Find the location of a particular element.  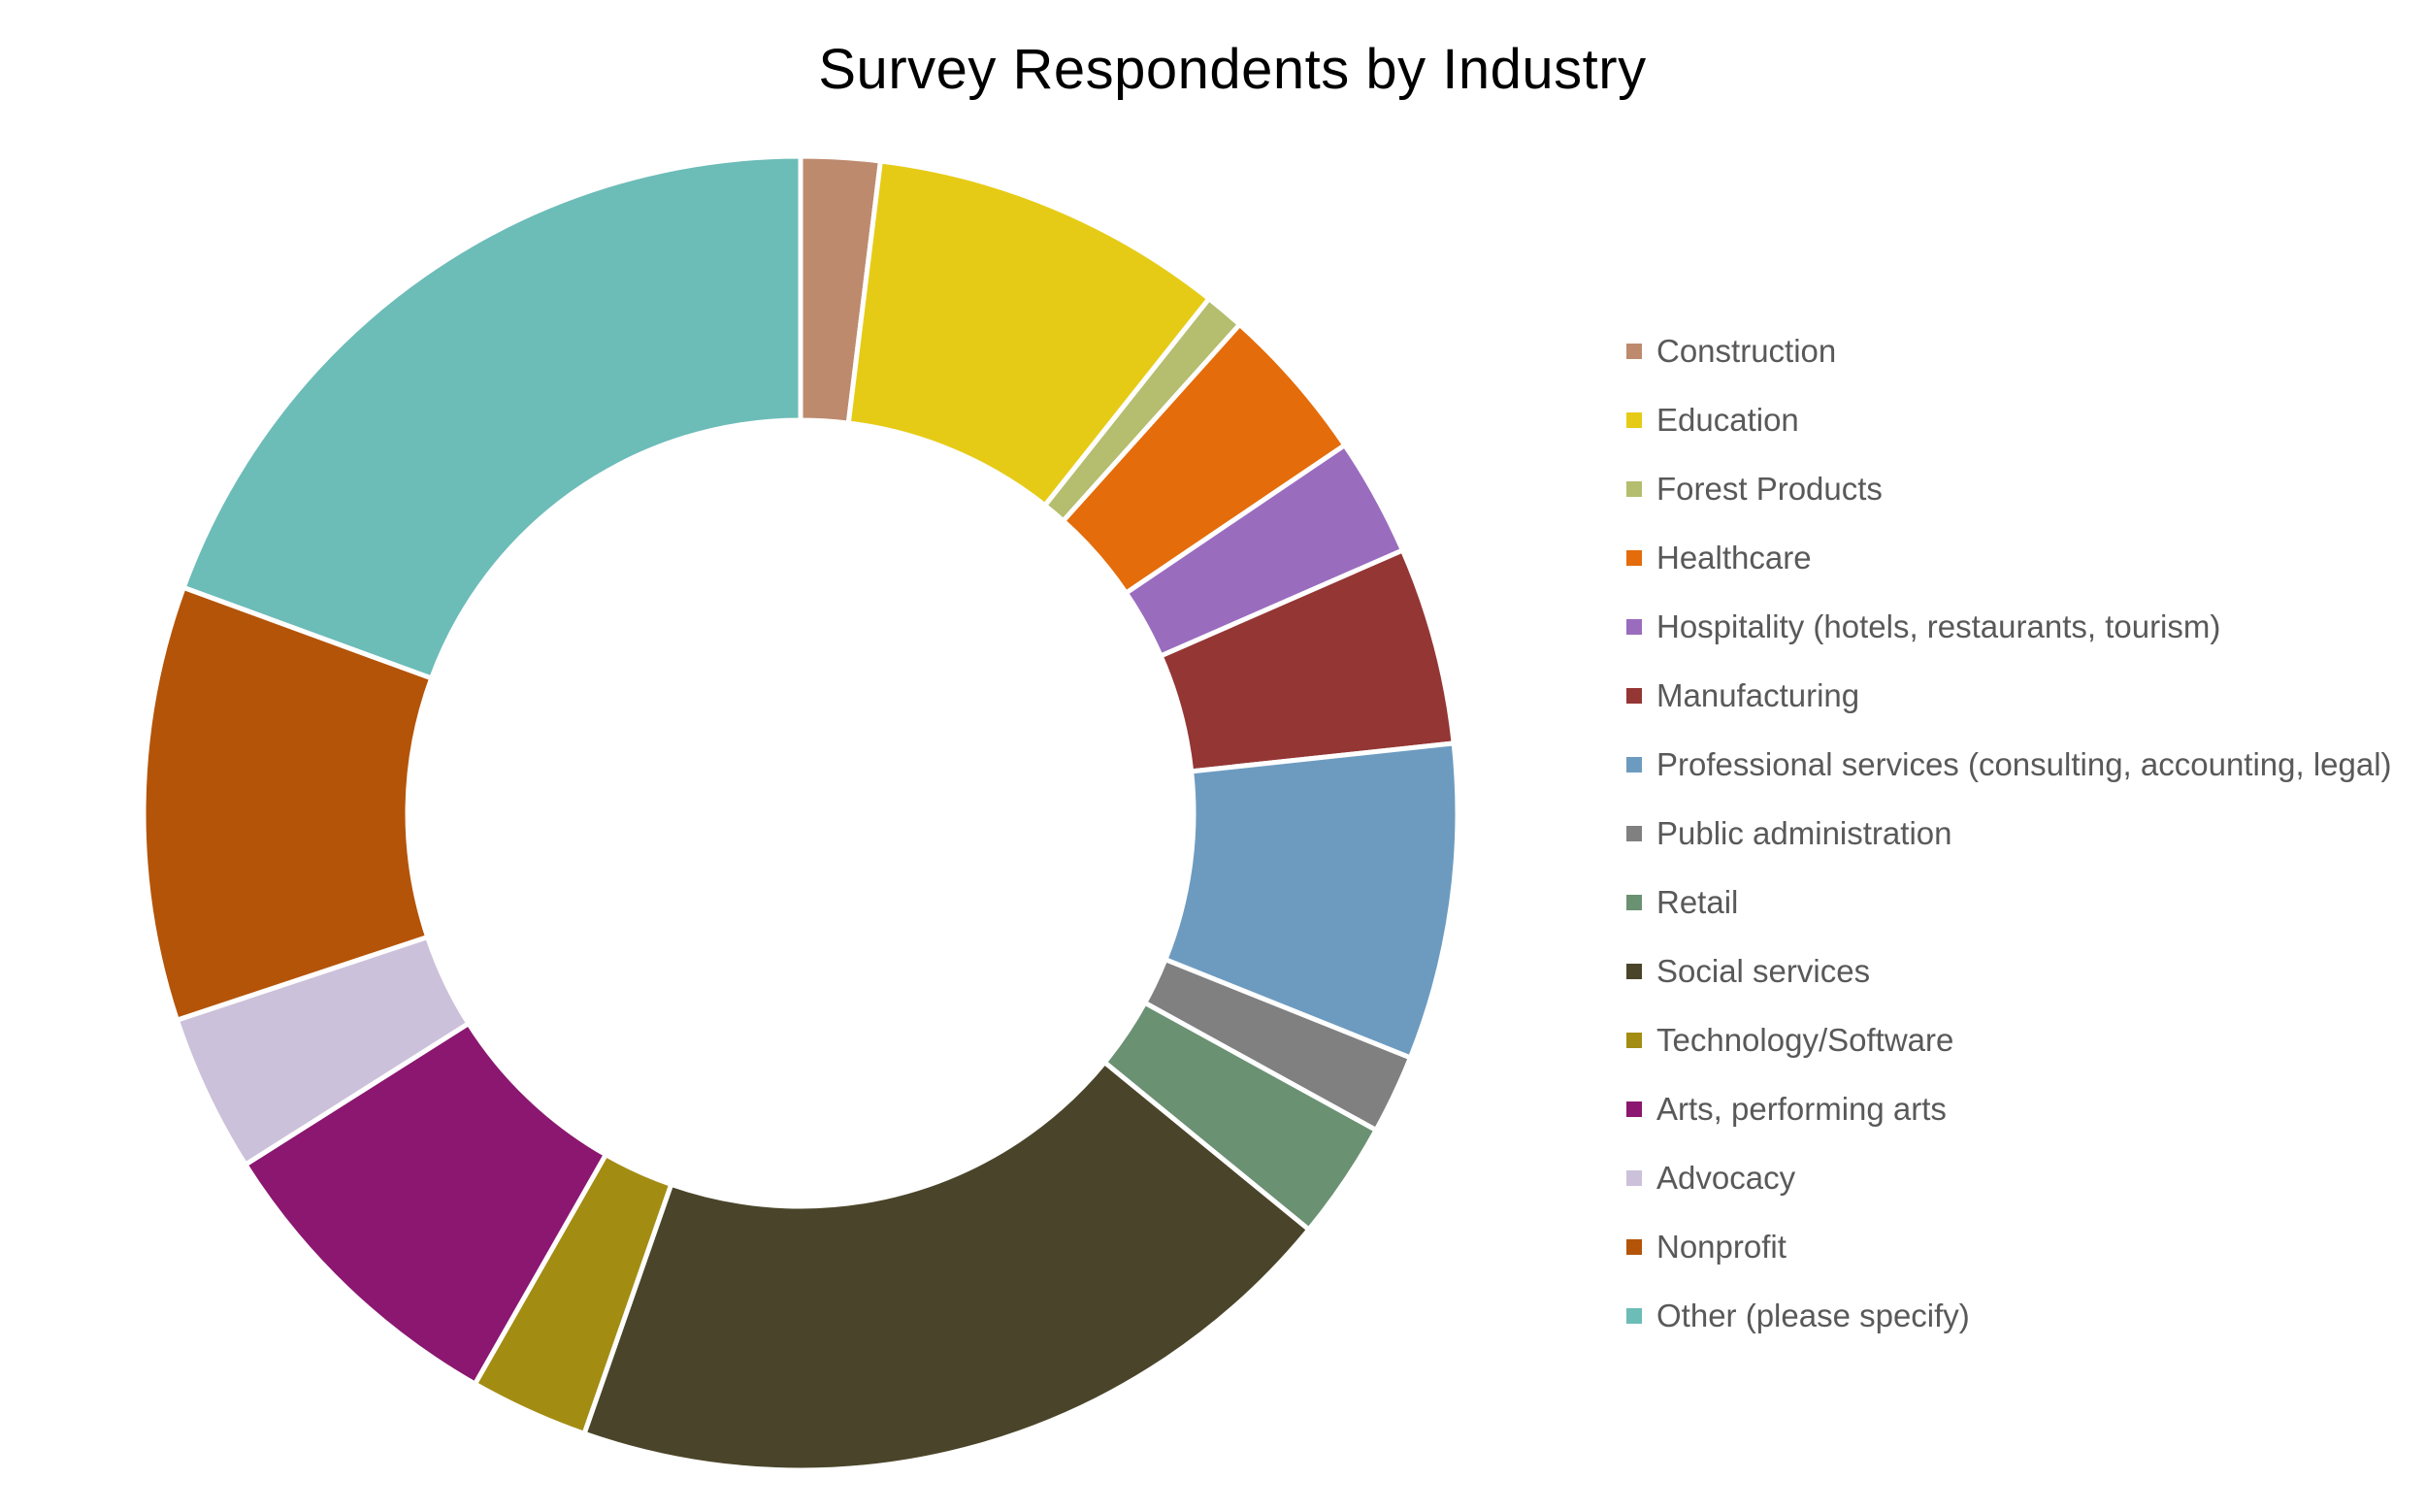

legend-item: Education is located at coordinates (2009, 420).